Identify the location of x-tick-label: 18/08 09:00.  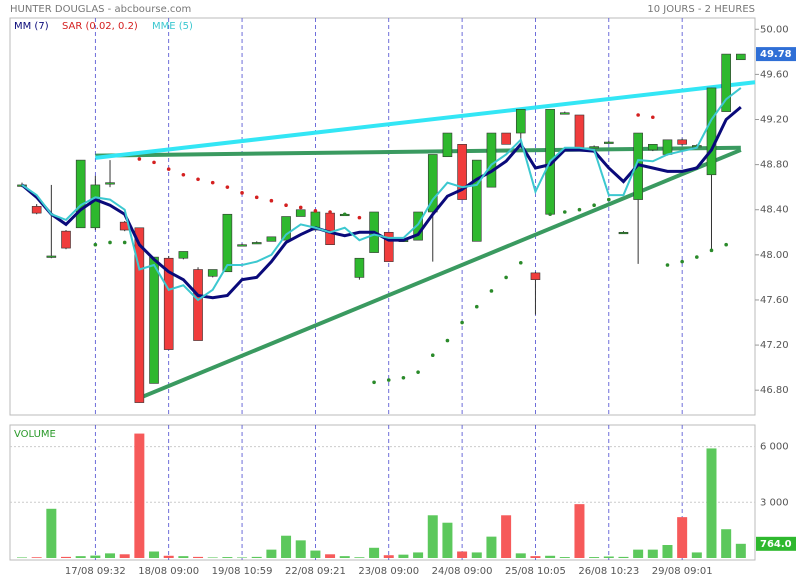
(168, 571).